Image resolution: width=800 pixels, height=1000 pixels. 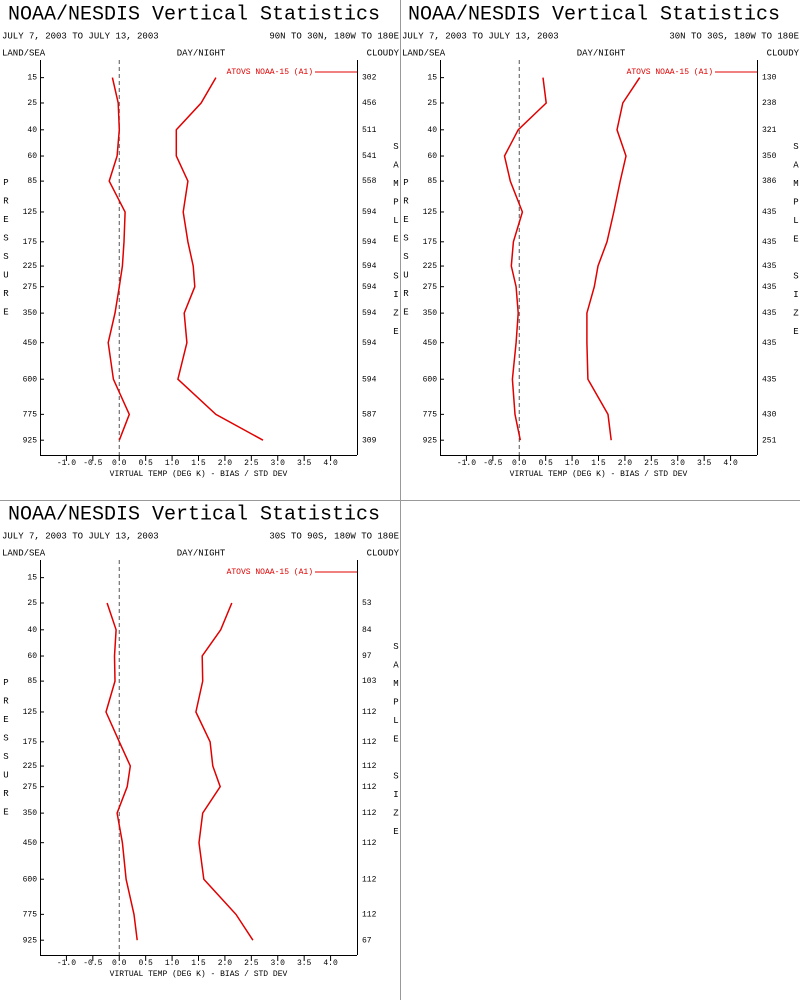 What do you see at coordinates (367, 603) in the screenshot?
I see `sample-size-label: 53` at bounding box center [367, 603].